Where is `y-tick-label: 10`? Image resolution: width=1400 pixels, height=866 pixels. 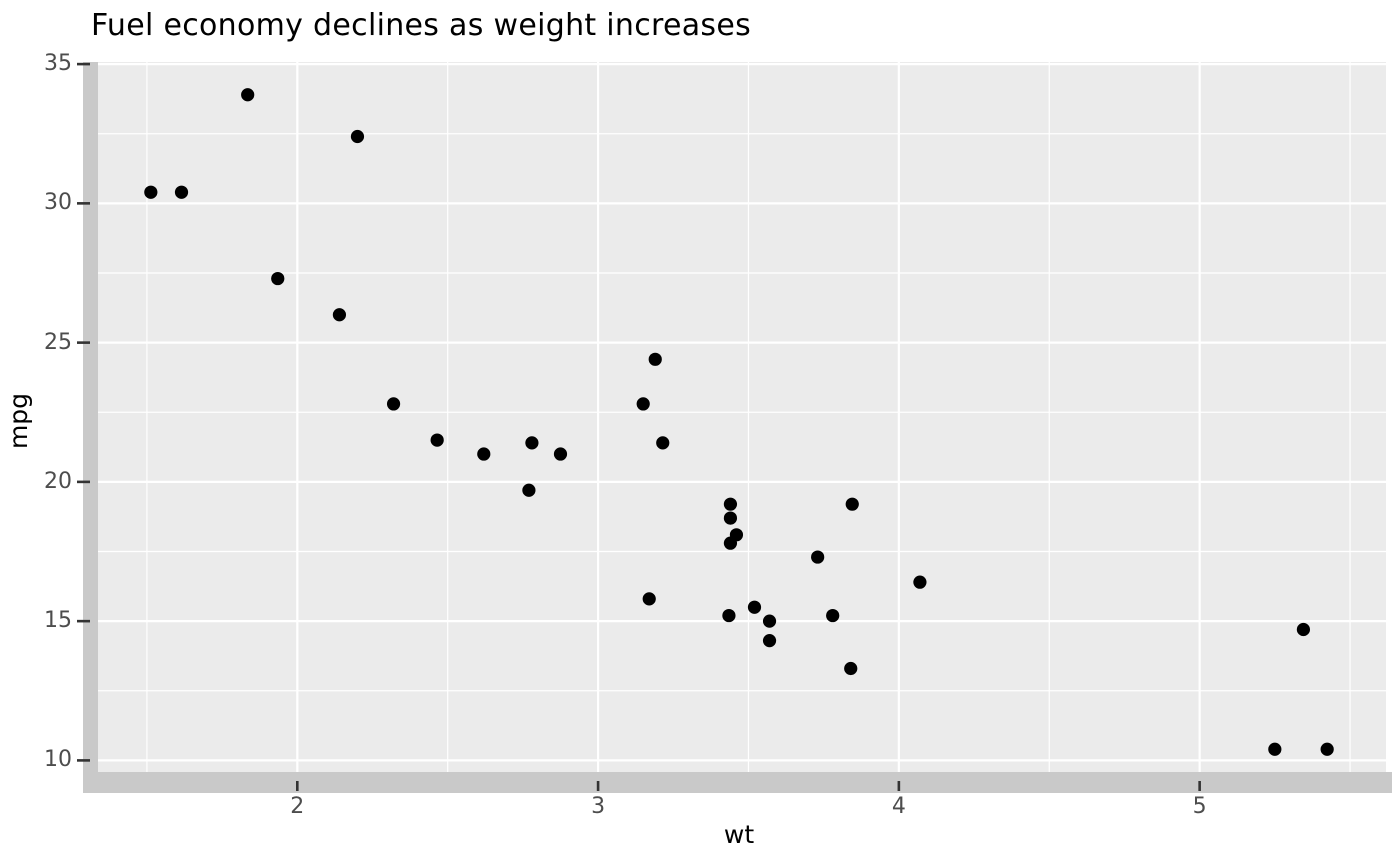 y-tick-label: 10 is located at coordinates (58, 760).